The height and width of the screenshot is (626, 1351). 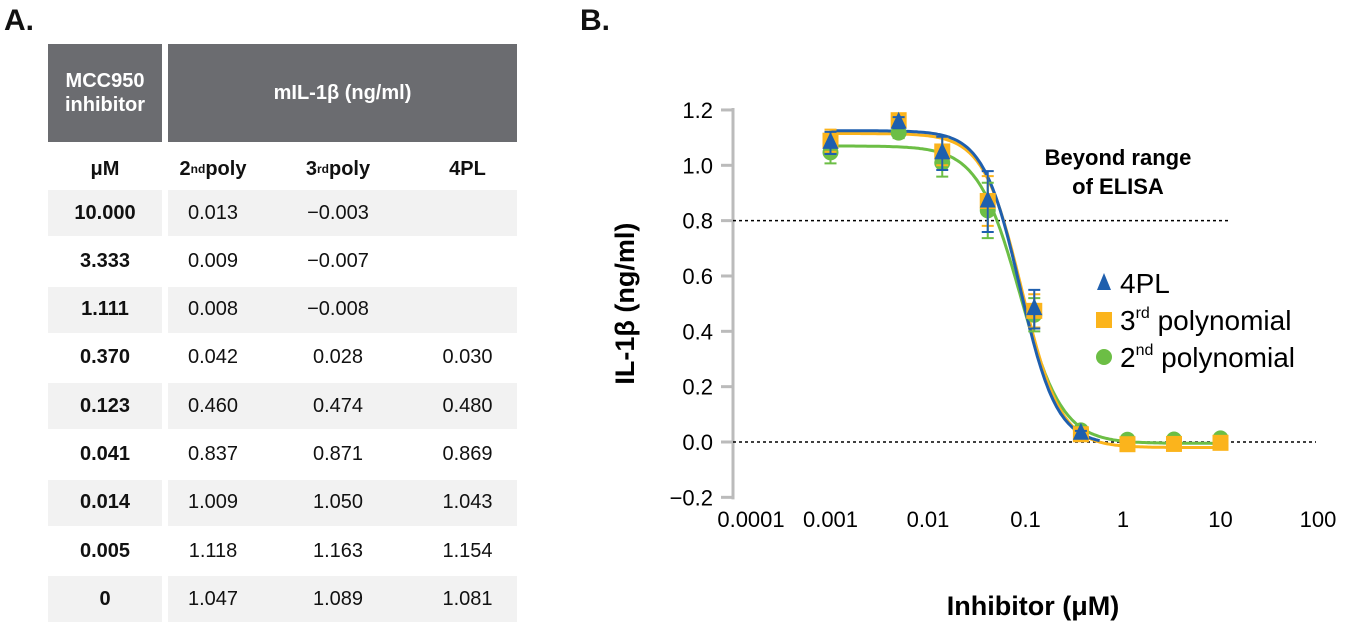 I want to click on table-cell-value: 0.028, so click(x=338, y=357).